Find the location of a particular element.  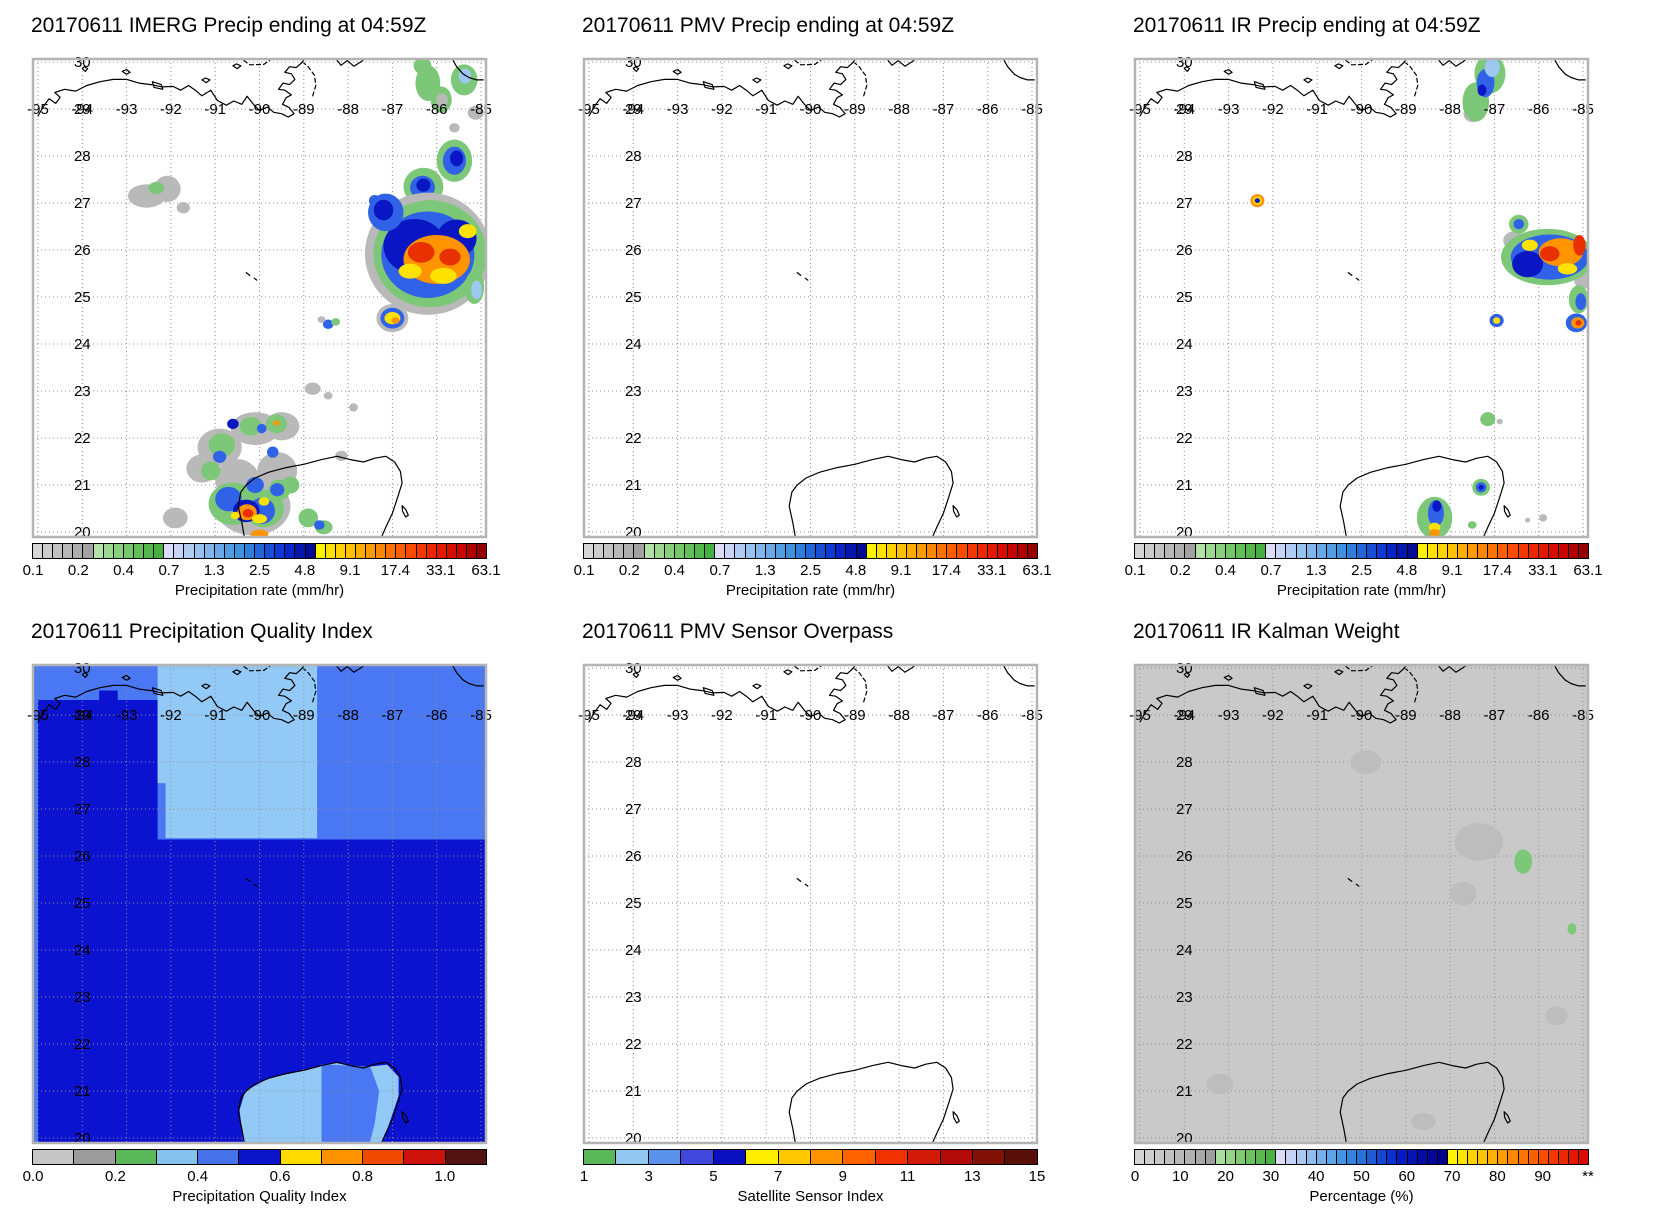

colorbar-tick-label: 3 is located at coordinates (648, 1176).